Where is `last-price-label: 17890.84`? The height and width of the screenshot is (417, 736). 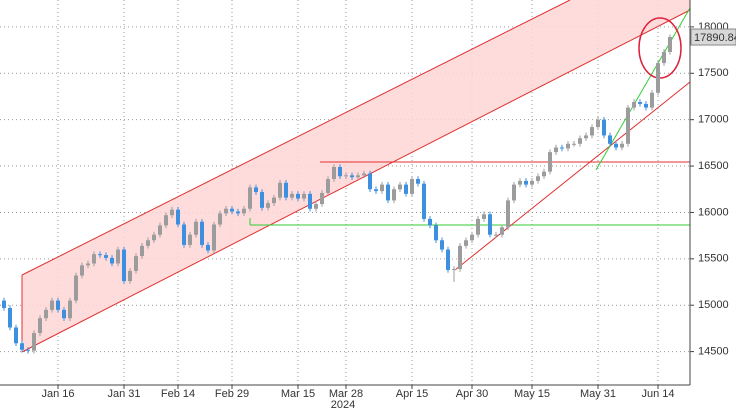
last-price-label: 17890.84 is located at coordinates (715, 38).